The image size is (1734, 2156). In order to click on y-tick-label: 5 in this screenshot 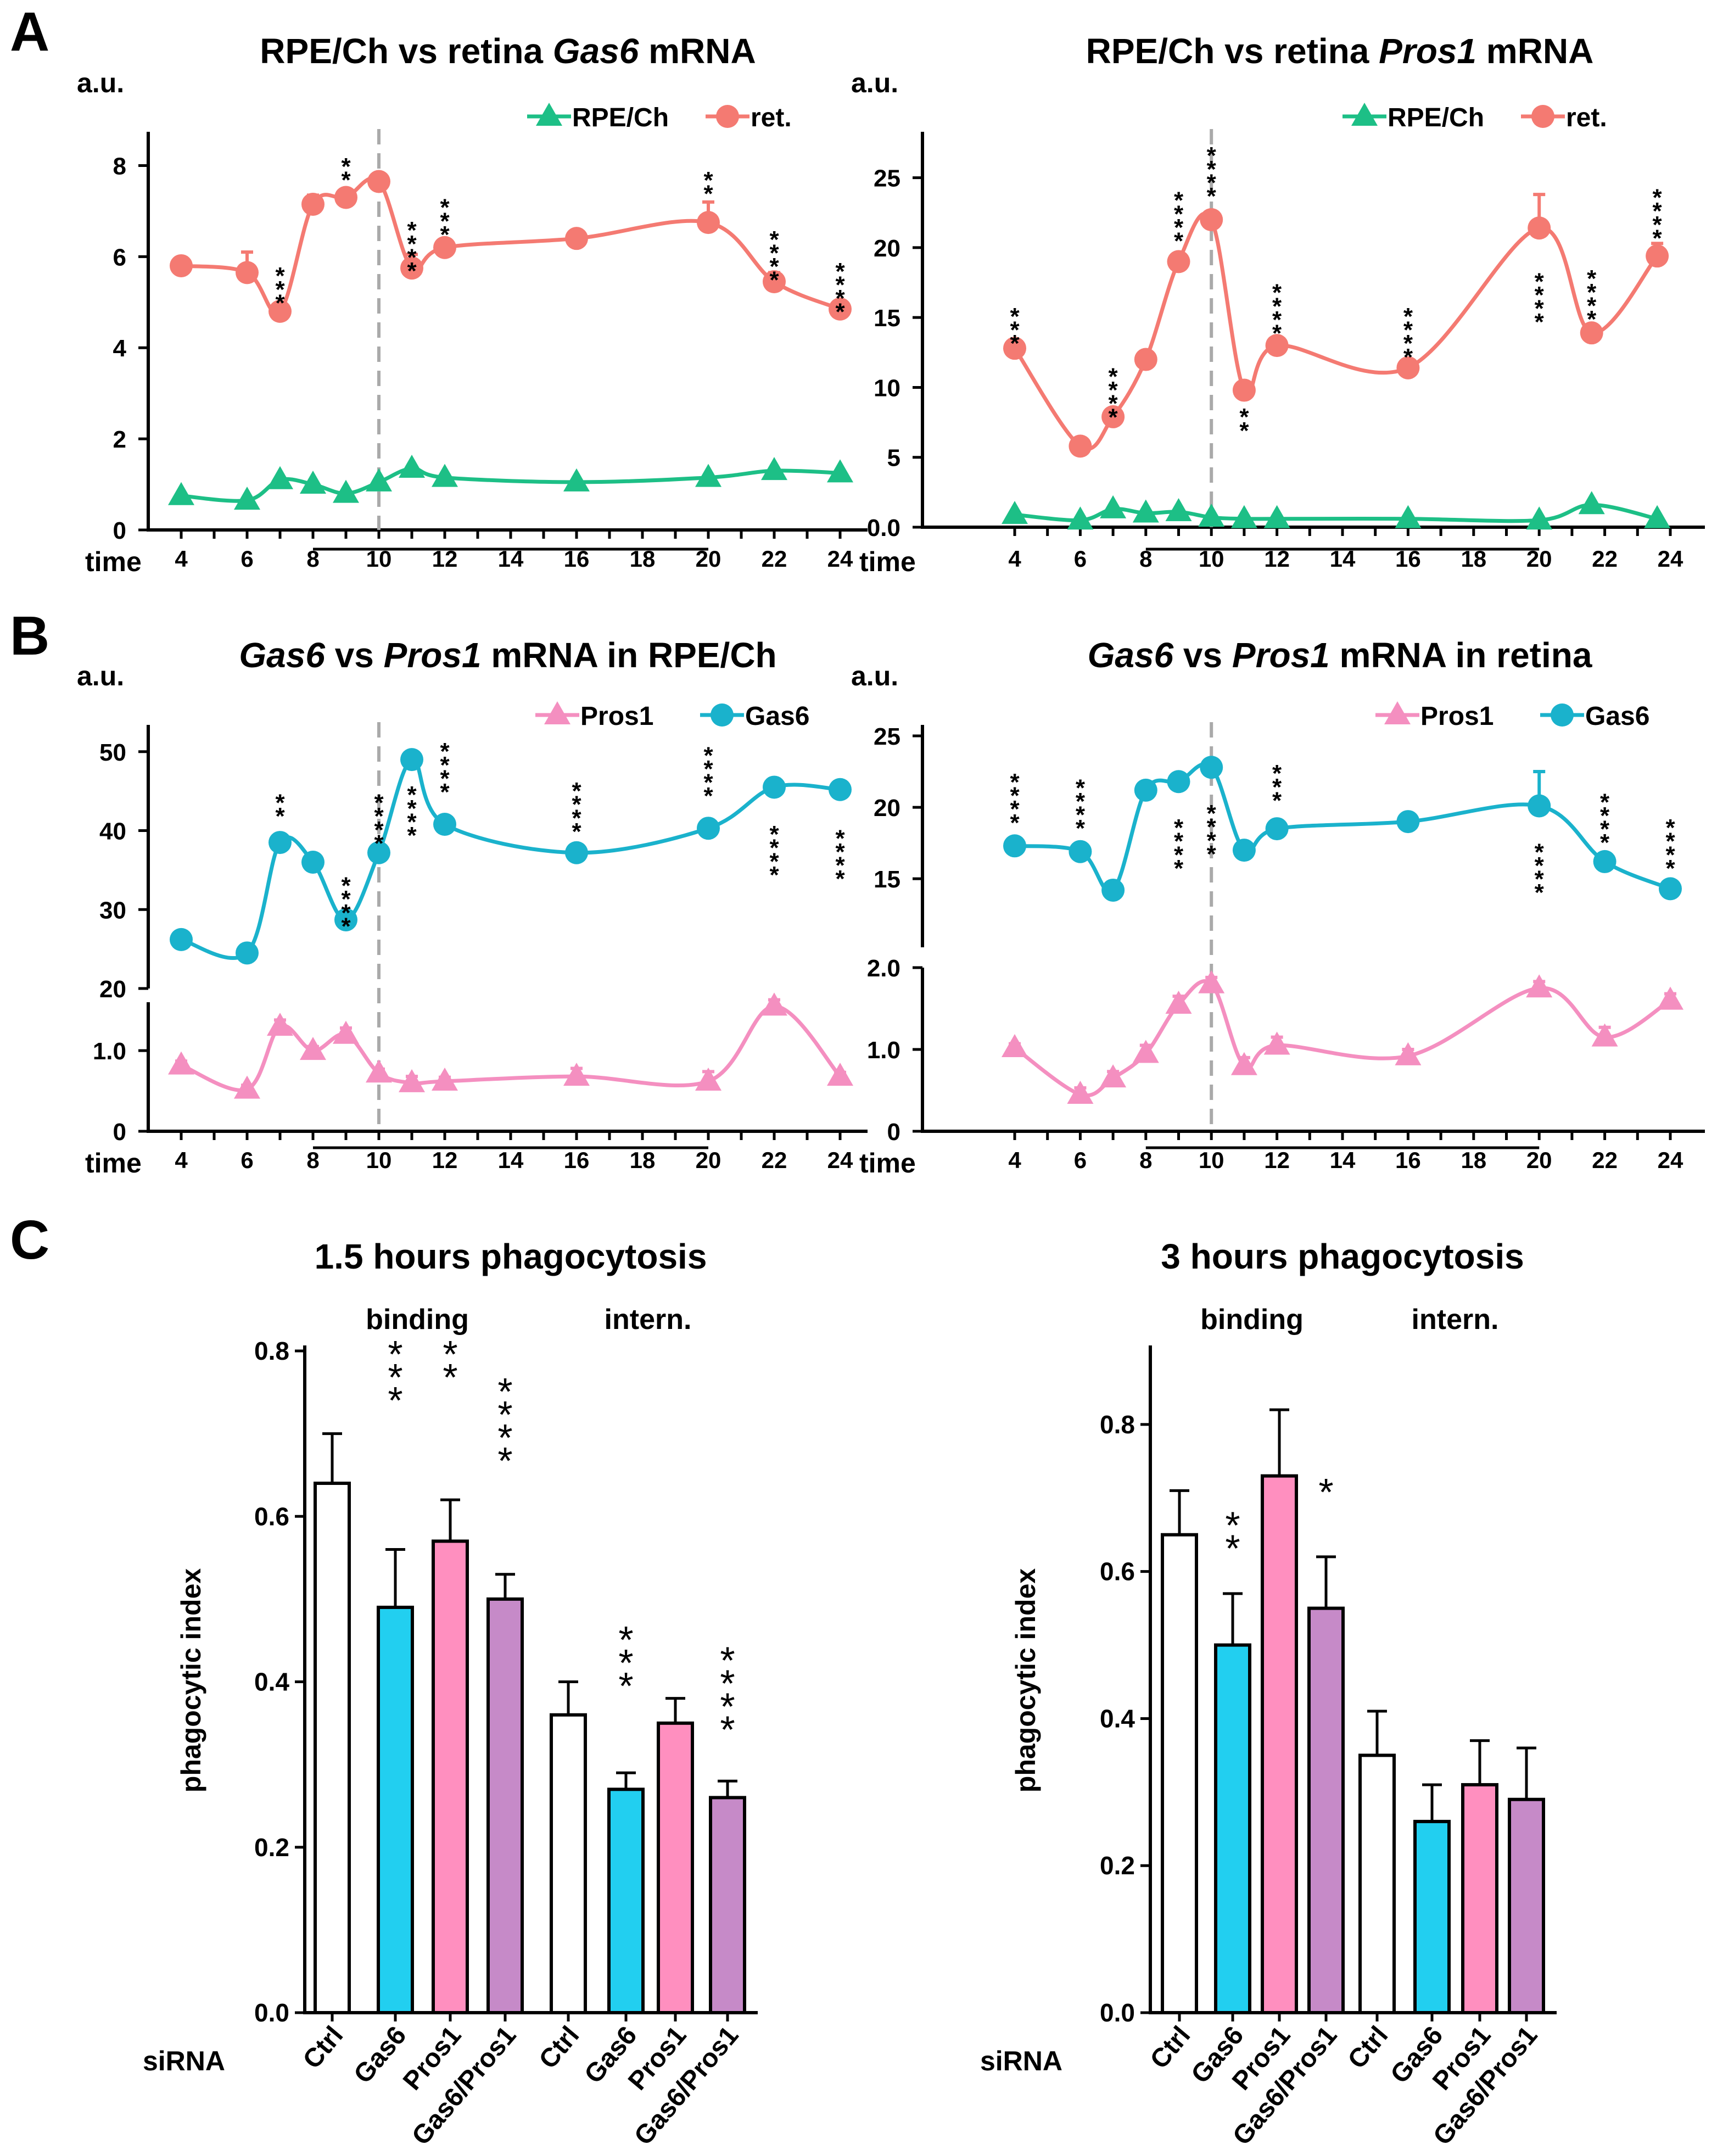, I will do `click(894, 459)`.